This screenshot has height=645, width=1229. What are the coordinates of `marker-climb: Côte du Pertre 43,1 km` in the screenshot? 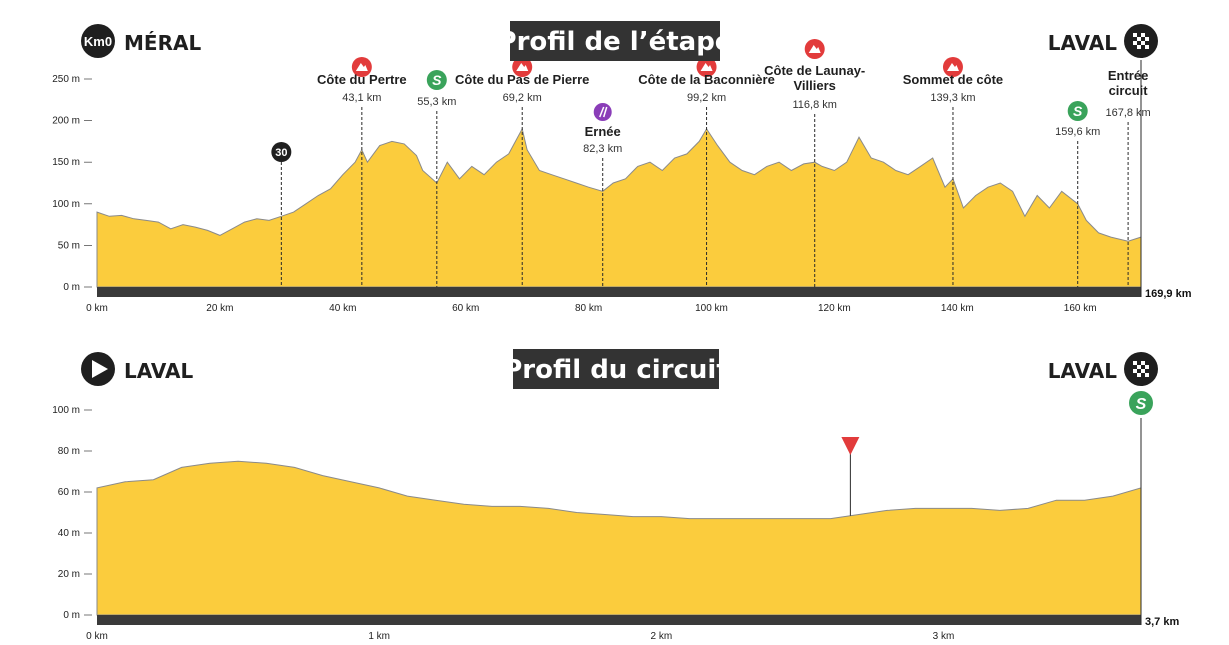 It's located at (362, 172).